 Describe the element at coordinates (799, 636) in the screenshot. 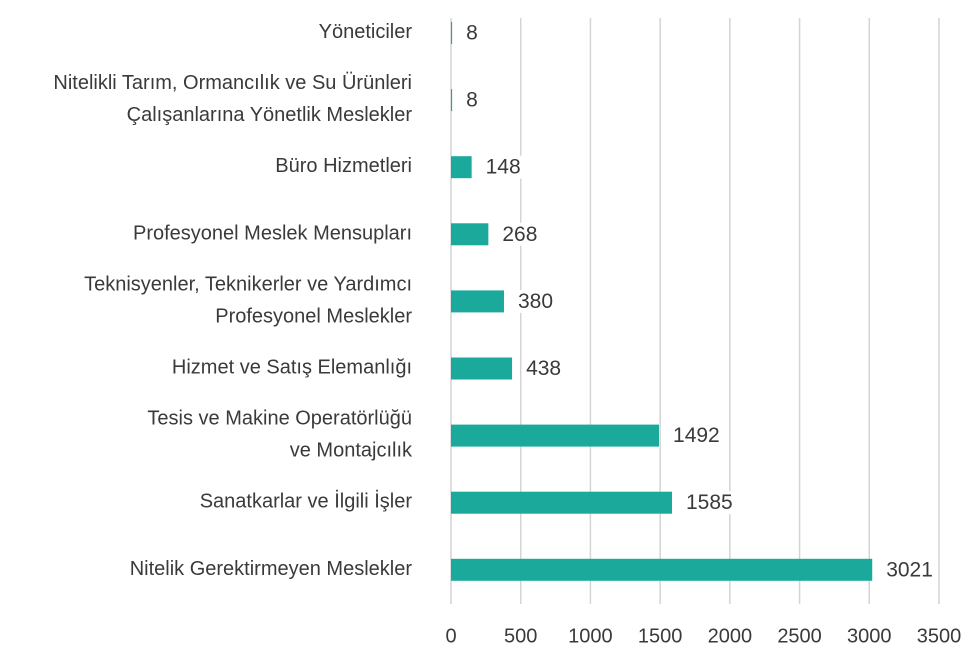

I see `x-tick-label: 2500` at that location.